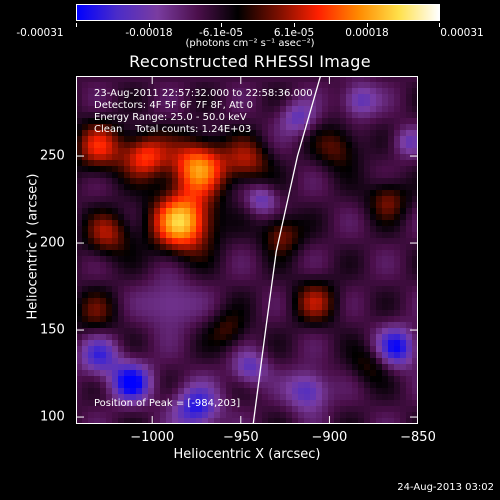 Image resolution: width=500 pixels, height=500 pixels. I want to click on x-tick-label: −950, so click(240, 437).